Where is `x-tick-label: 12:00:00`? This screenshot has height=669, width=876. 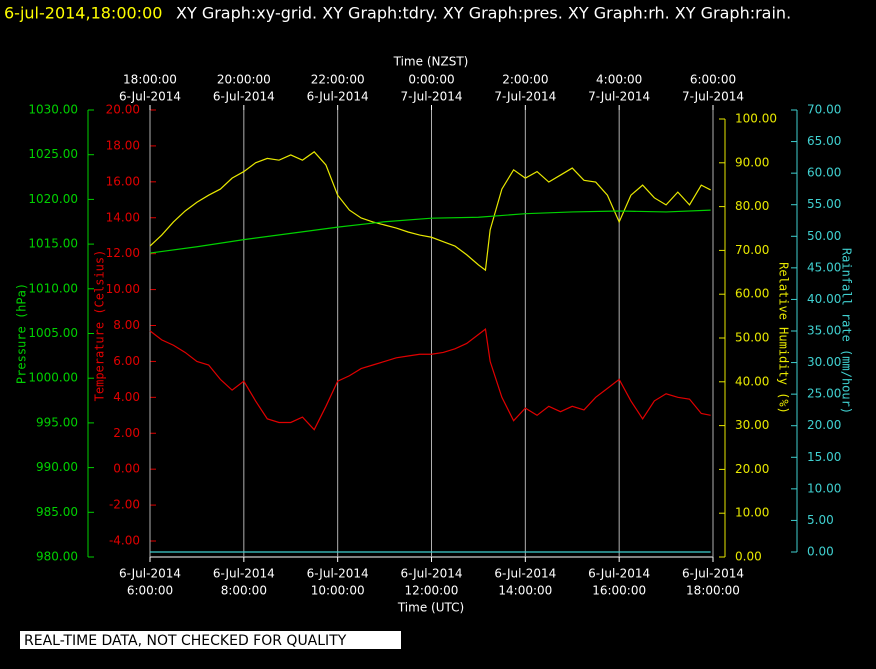
x-tick-label: 12:00:00 is located at coordinates (432, 591).